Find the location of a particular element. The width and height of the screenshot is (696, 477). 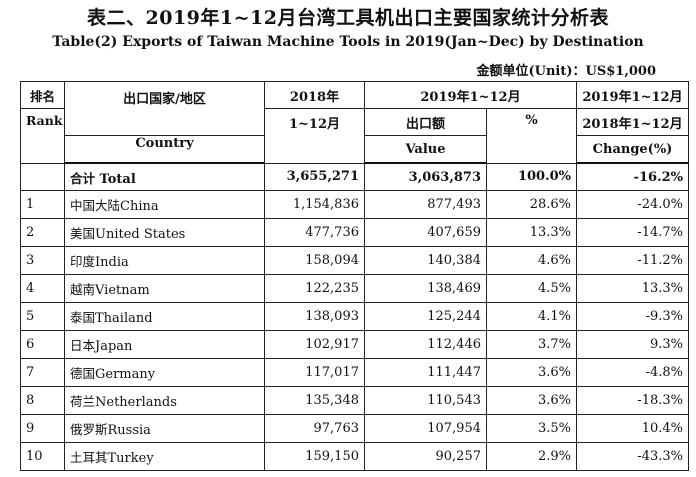

total-share: 100.0% is located at coordinates (531, 176).